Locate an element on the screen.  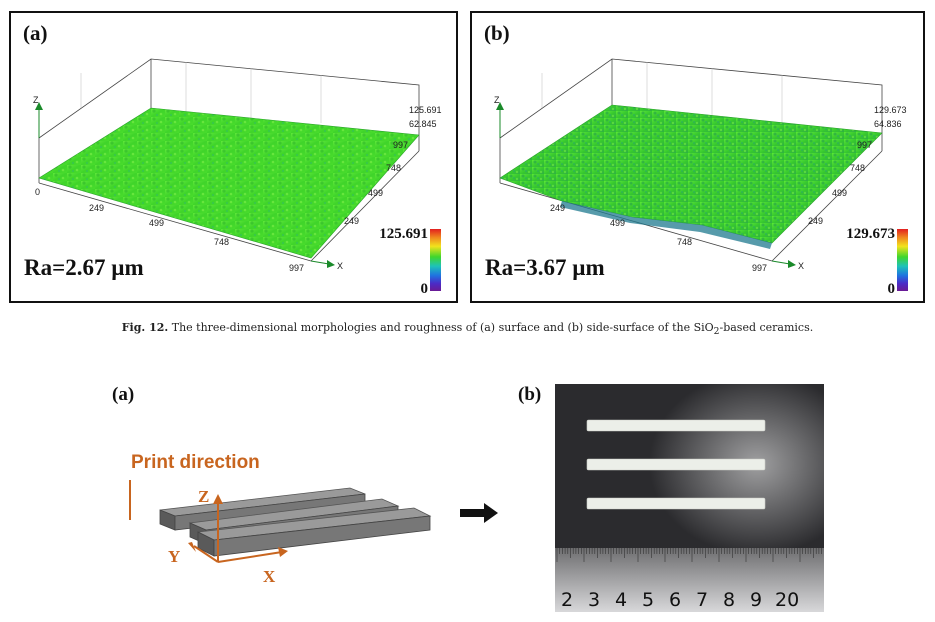
sample-photo-drawing: 2 3 4 5 6 7 8 9 20 is located at coordinates (689, 498).